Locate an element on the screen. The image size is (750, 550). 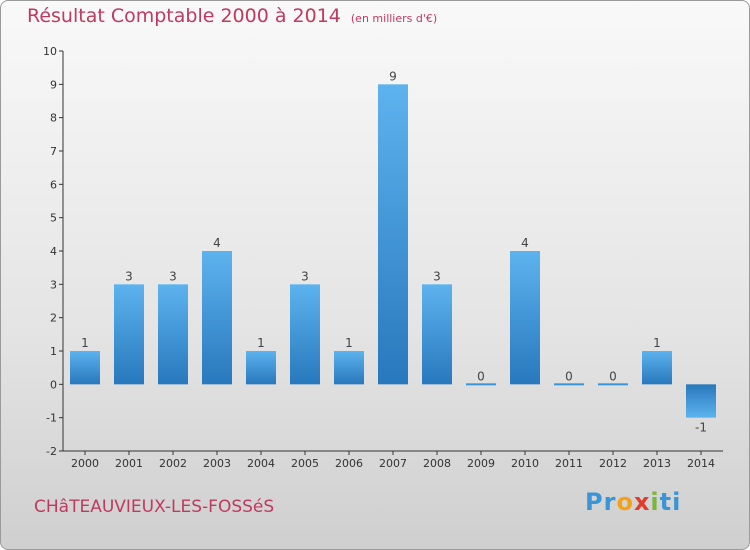
proxiti-logo: Proxiti is located at coordinates (633, 502).